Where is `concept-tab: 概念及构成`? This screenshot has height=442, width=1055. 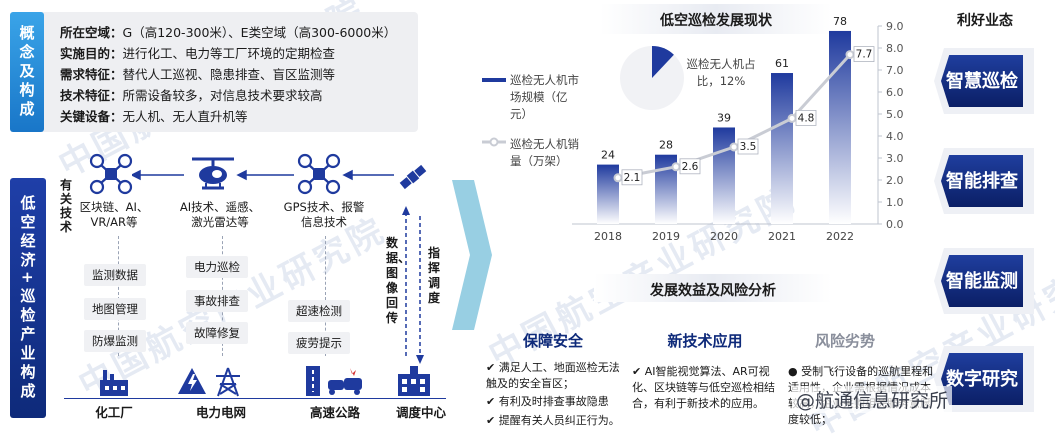
concept-tab: 概念及构成 is located at coordinates (27, 72).